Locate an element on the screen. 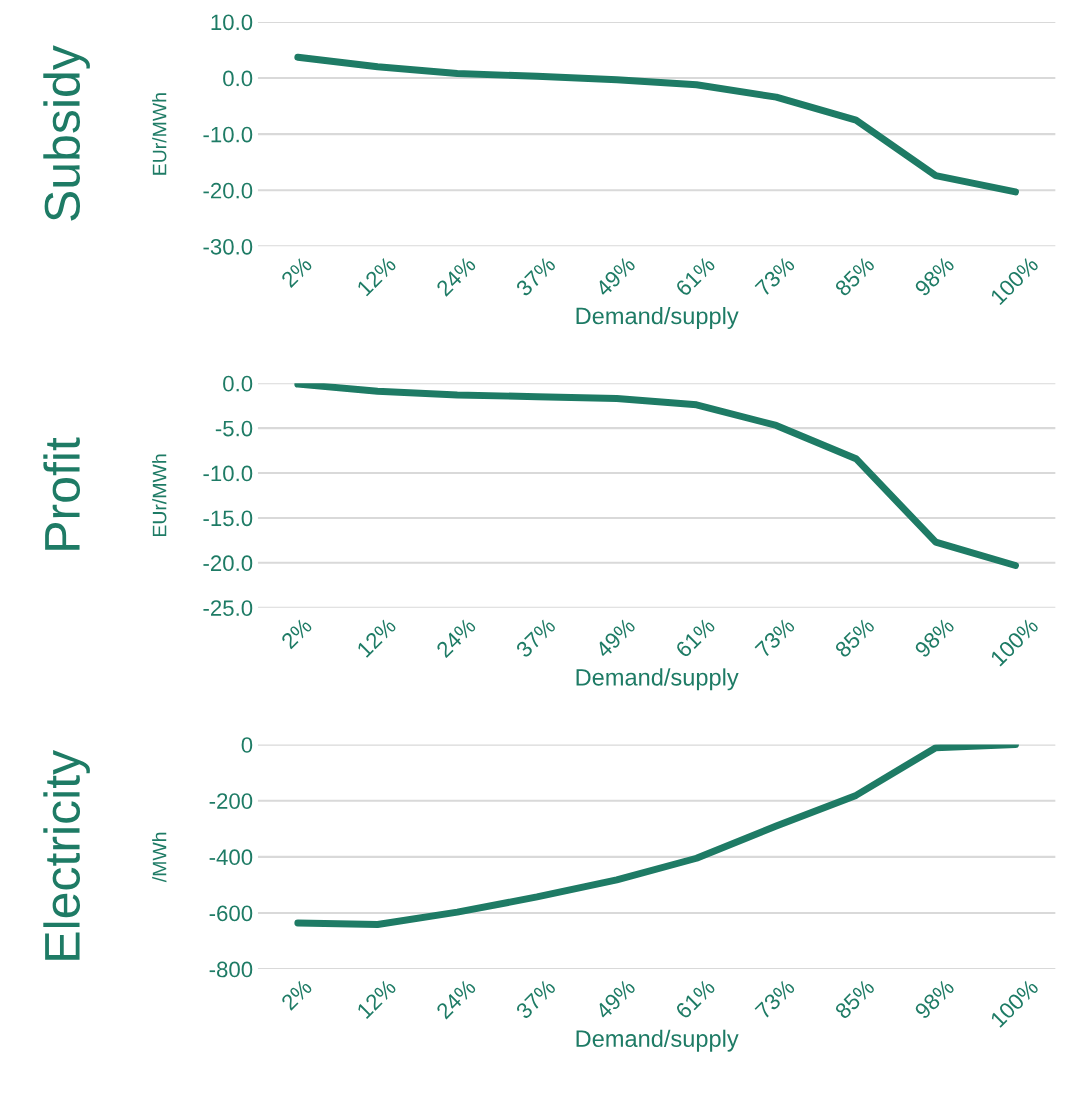 The height and width of the screenshot is (1095, 1066). text: Subsidy is located at coordinates (66, 133).